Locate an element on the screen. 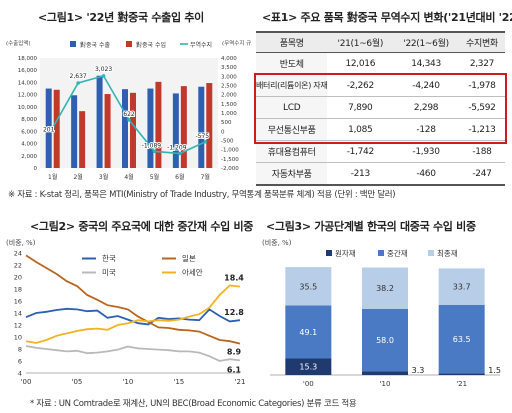 The width and height of the screenshot is (512, 413). y-tick-label: 16 is located at coordinates (18, 302).